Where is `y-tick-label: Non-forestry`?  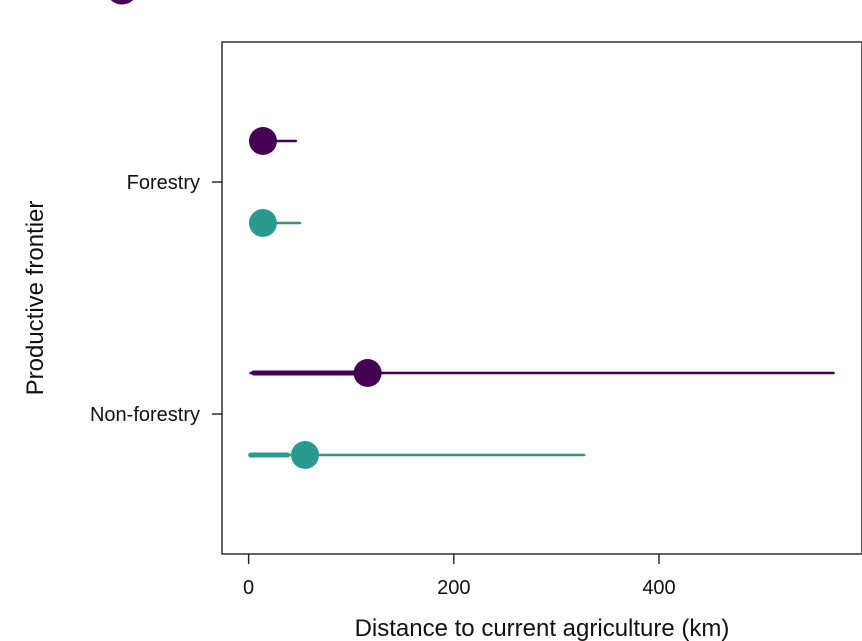 y-tick-label: Non-forestry is located at coordinates (145, 415).